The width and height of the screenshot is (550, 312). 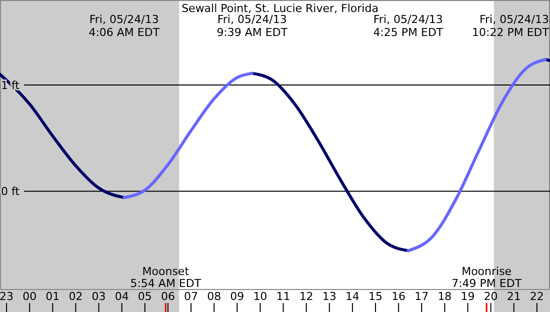 What do you see at coordinates (408, 26) in the screenshot?
I see `annotation: Fri, 05/24/13 4:25 PM EDT` at bounding box center [408, 26].